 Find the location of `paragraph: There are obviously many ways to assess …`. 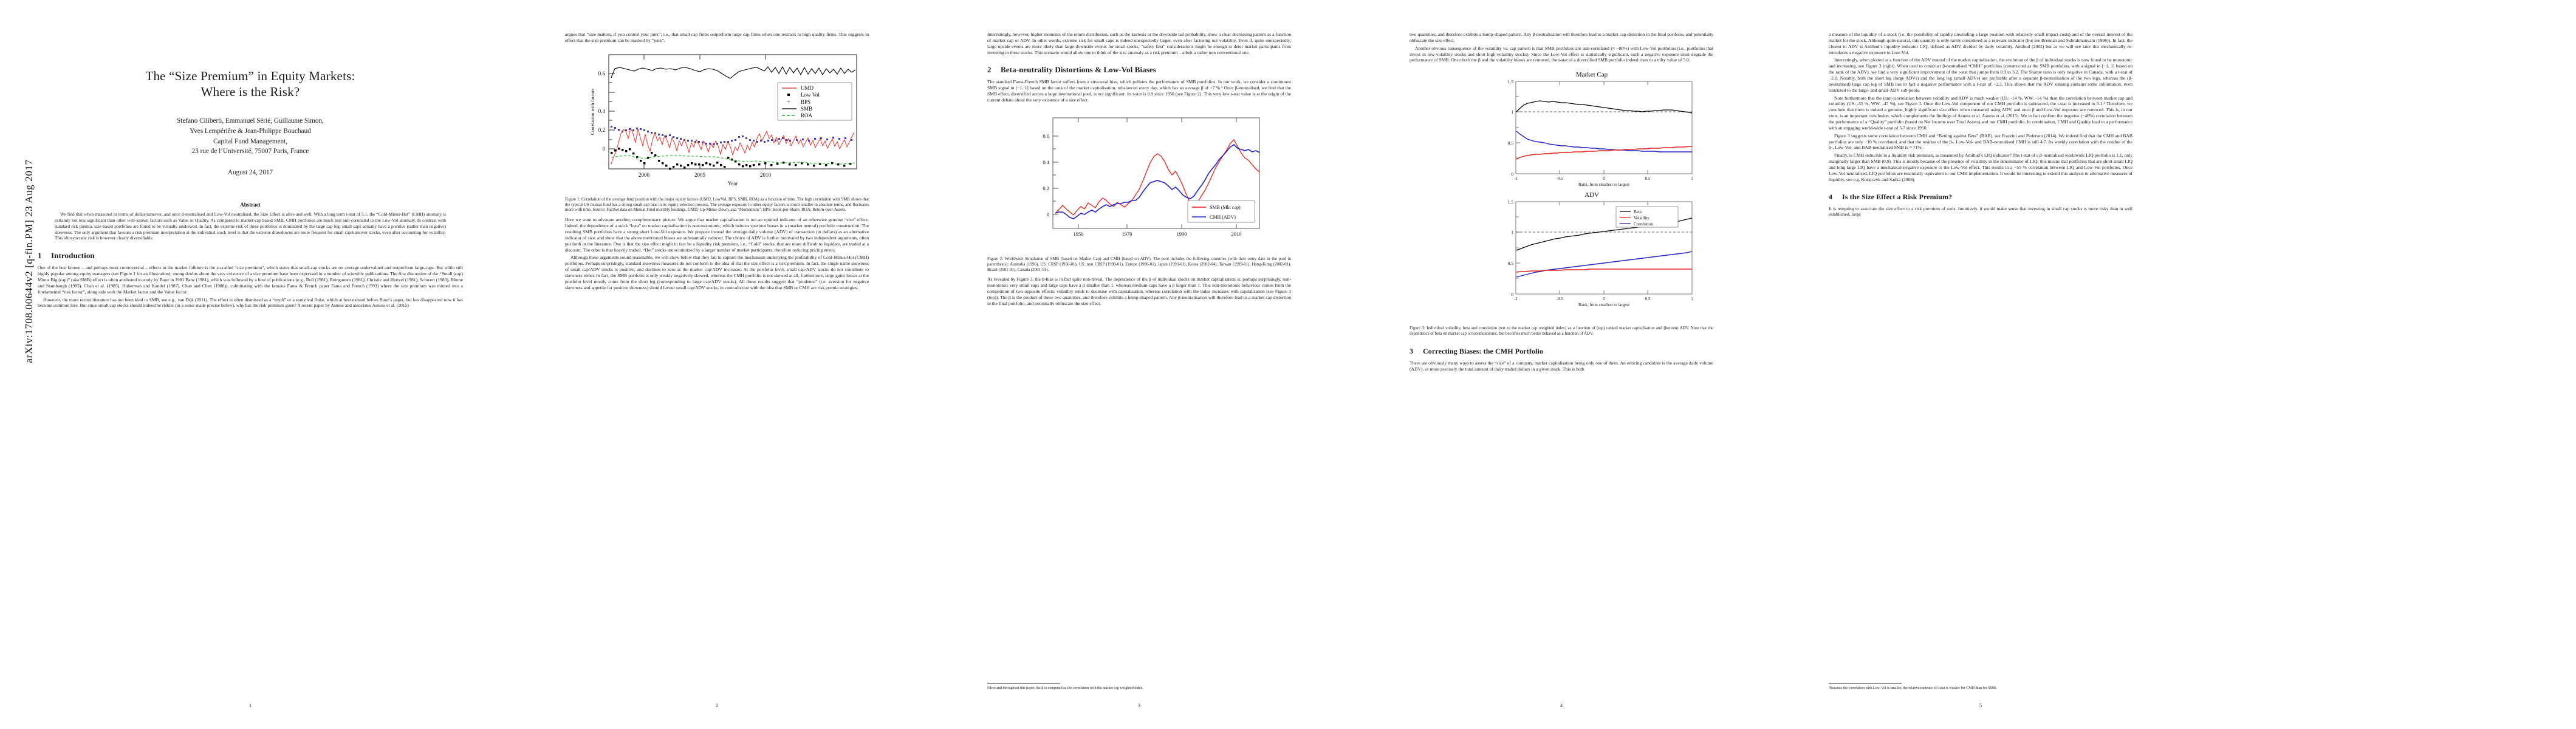

paragraph: There are obviously many ways to assess … is located at coordinates (1561, 366).